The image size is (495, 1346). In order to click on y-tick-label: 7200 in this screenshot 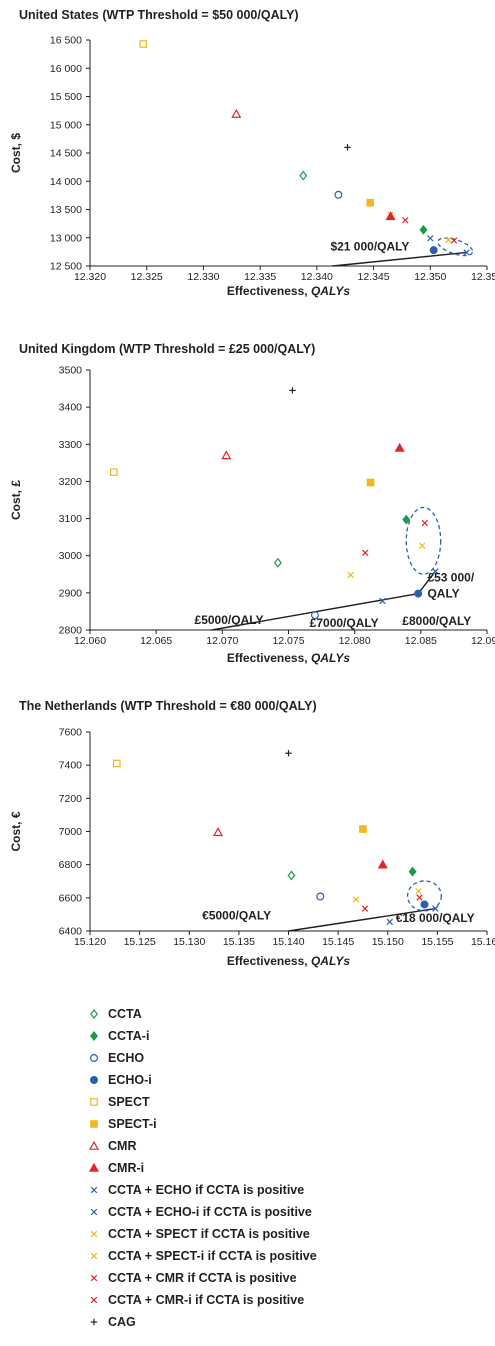, I will do `click(71, 799)`.